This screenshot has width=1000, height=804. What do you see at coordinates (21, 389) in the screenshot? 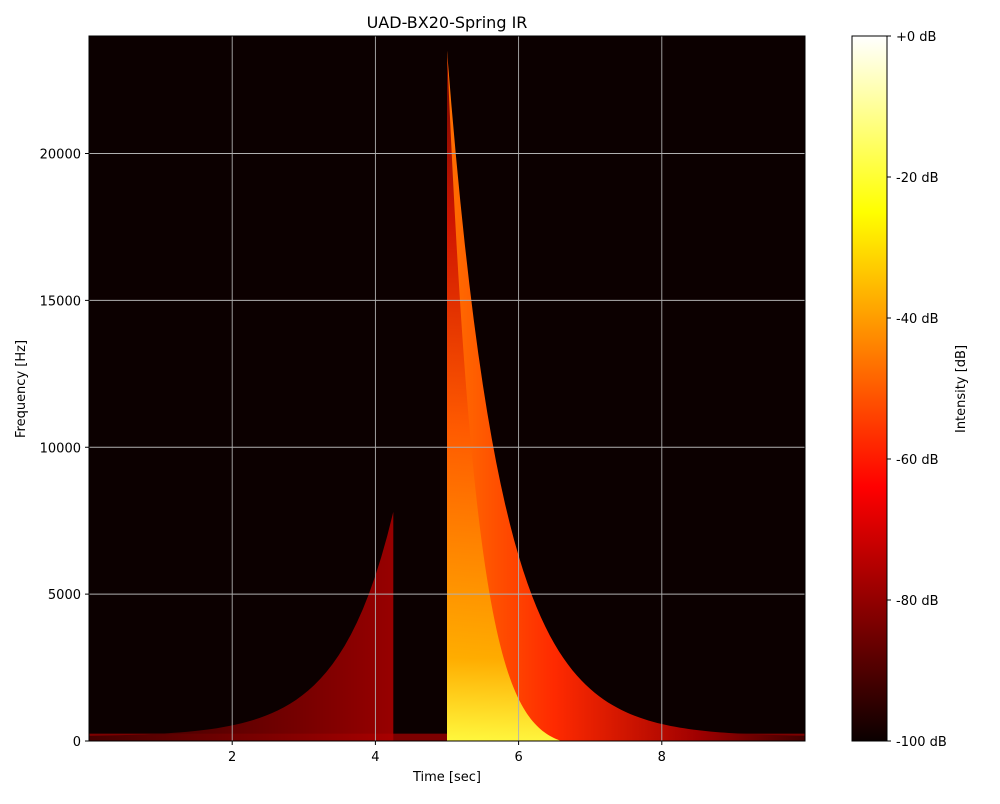
I see `y-axis-label: Frequency [Hz]` at bounding box center [21, 389].